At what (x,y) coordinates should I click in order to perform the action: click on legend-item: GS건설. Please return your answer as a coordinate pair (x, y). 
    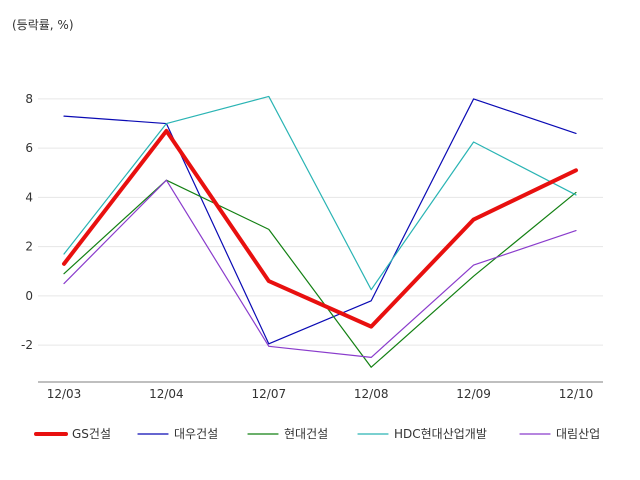
    Looking at the image, I should click on (72, 434).